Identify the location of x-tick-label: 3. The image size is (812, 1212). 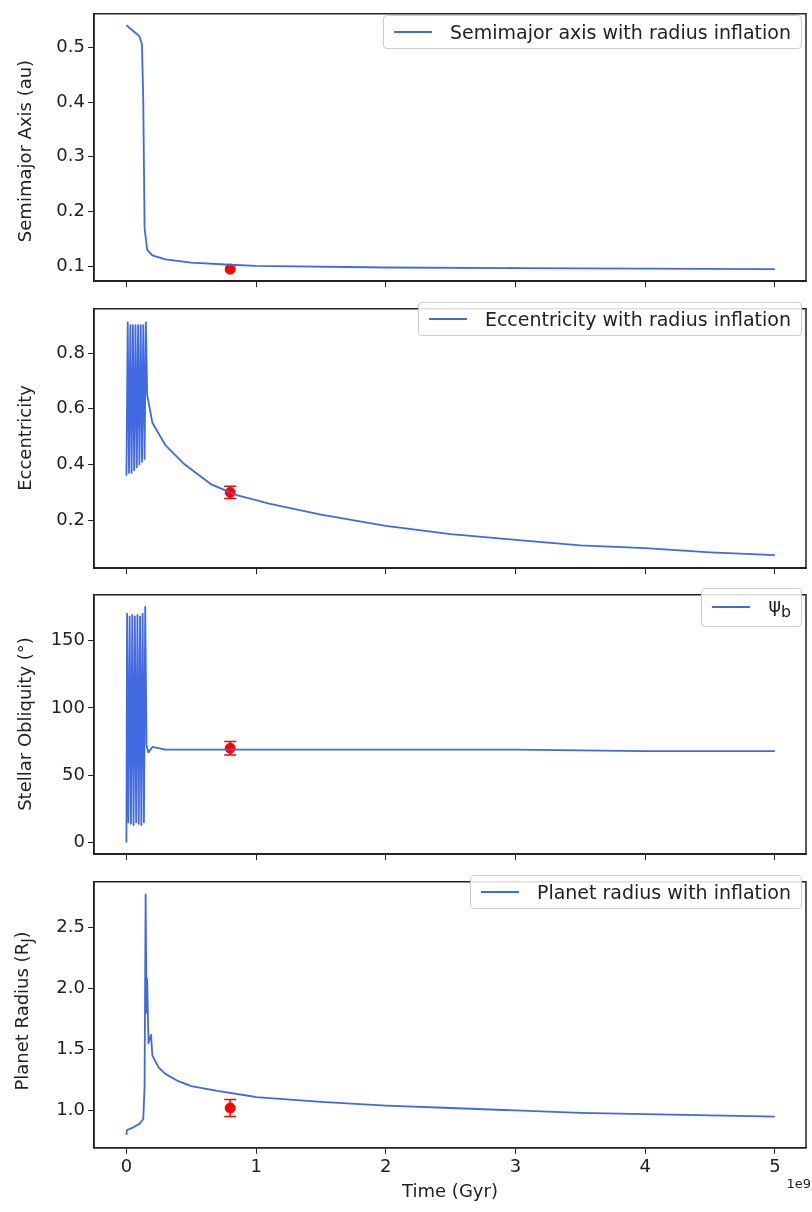
(515, 1165).